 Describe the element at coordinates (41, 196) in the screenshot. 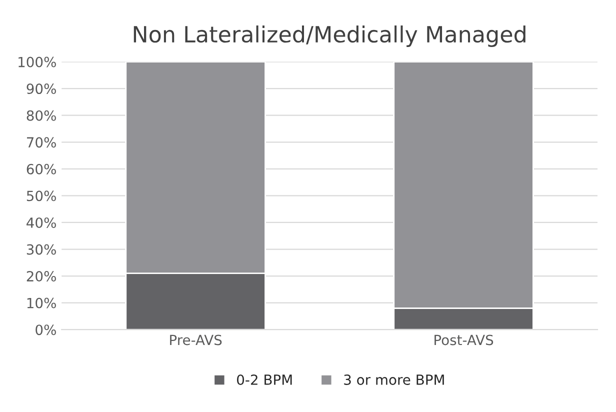

I see `y-tick-label: 50%` at that location.